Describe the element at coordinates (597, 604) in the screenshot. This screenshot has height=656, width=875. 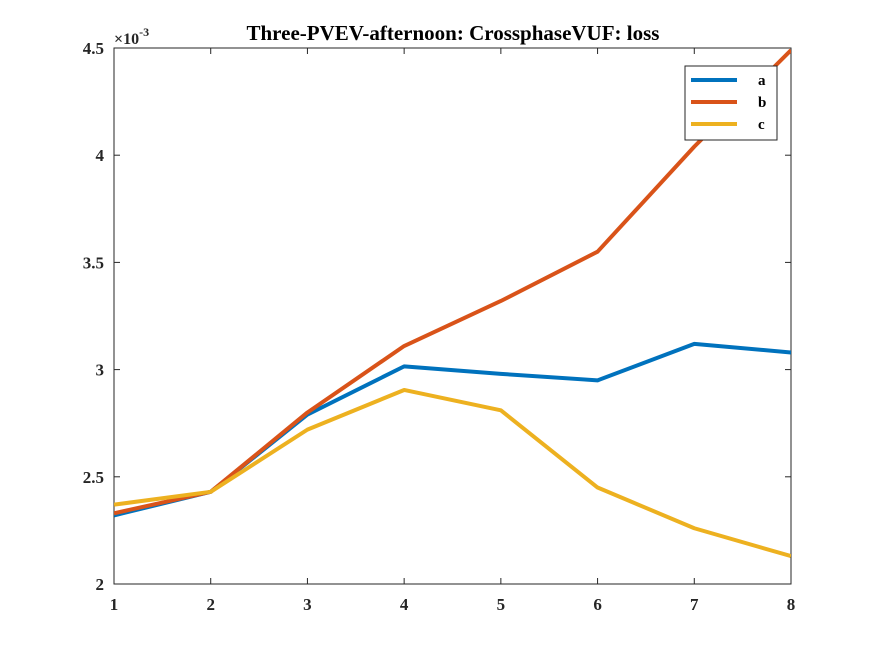
I see `x-tick-label: 6` at that location.